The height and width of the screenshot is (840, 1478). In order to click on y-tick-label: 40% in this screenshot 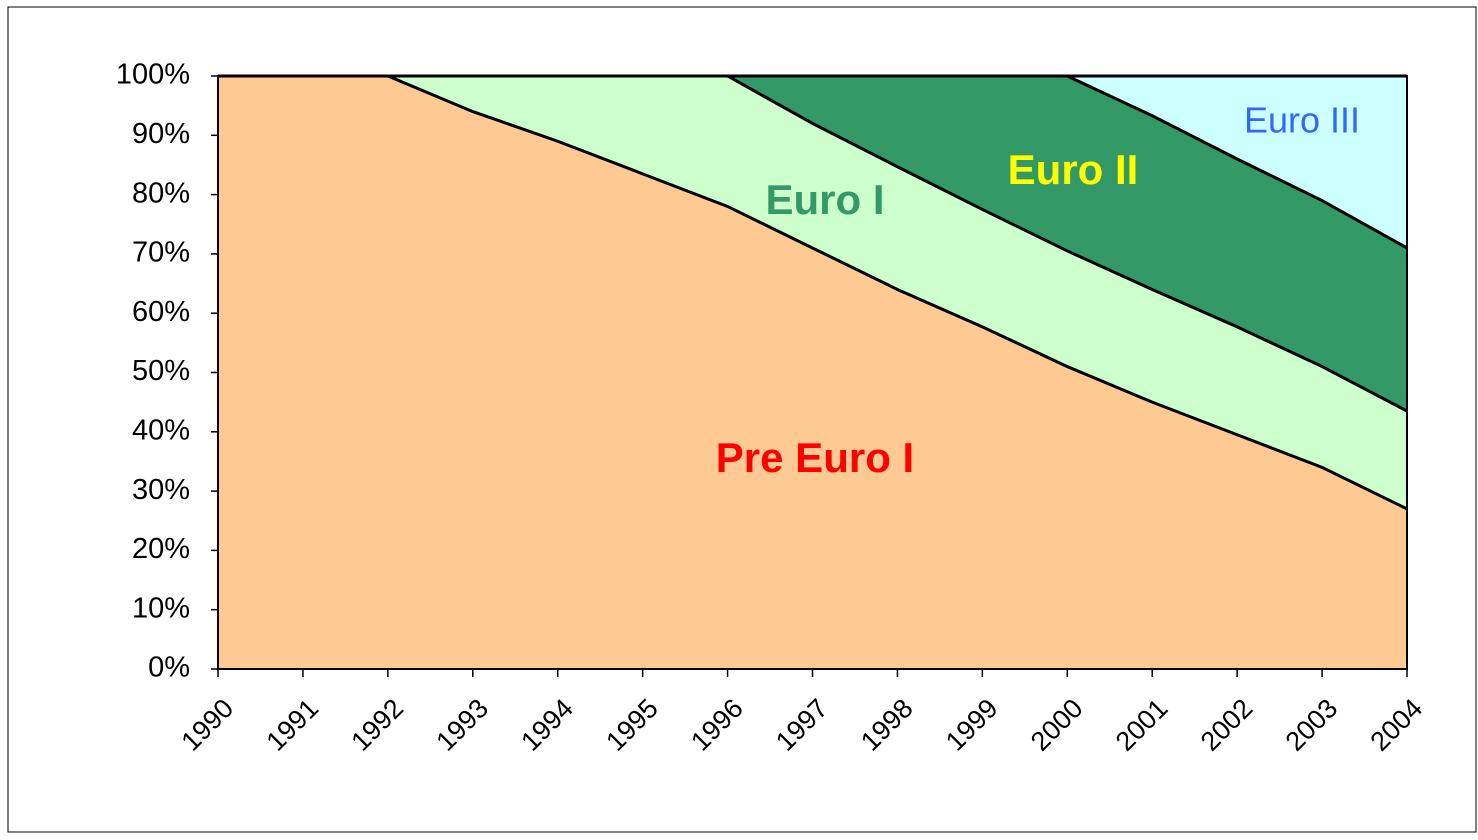, I will do `click(161, 430)`.